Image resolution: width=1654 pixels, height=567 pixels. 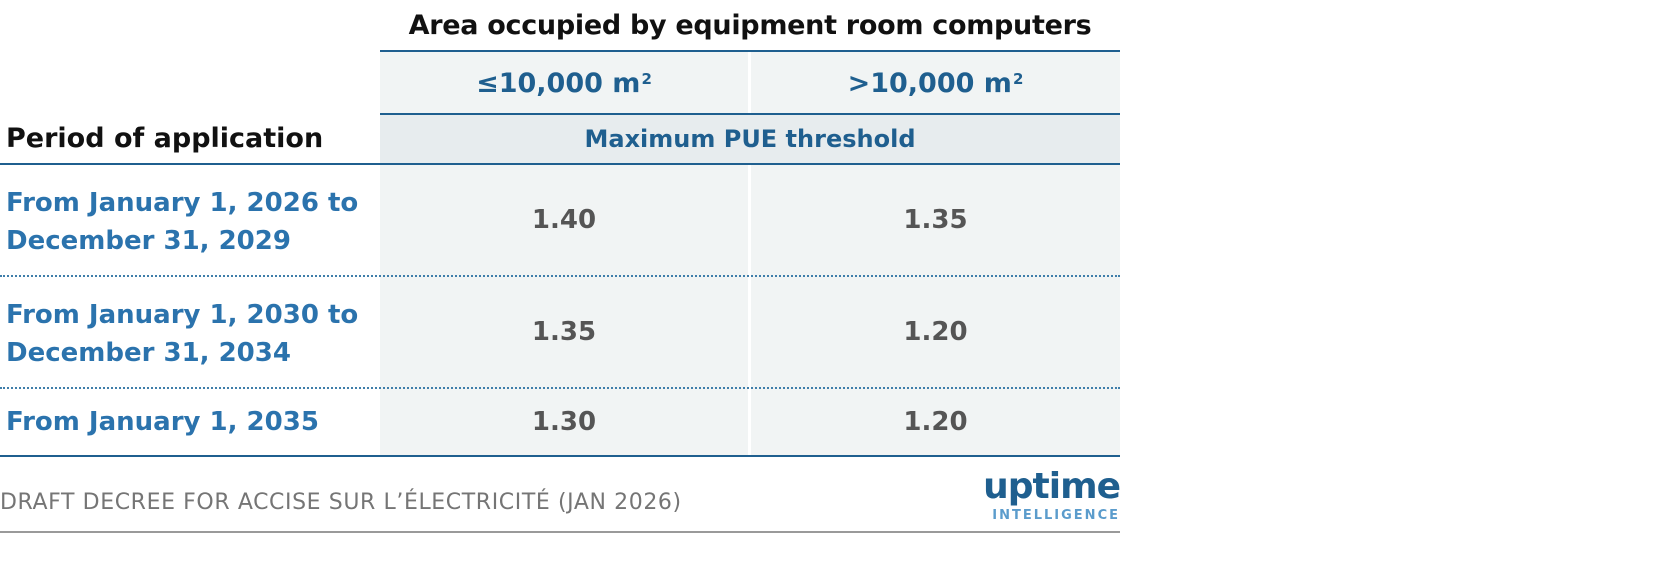 I want to click on uptime-logo: uptime, so click(x=1052, y=486).